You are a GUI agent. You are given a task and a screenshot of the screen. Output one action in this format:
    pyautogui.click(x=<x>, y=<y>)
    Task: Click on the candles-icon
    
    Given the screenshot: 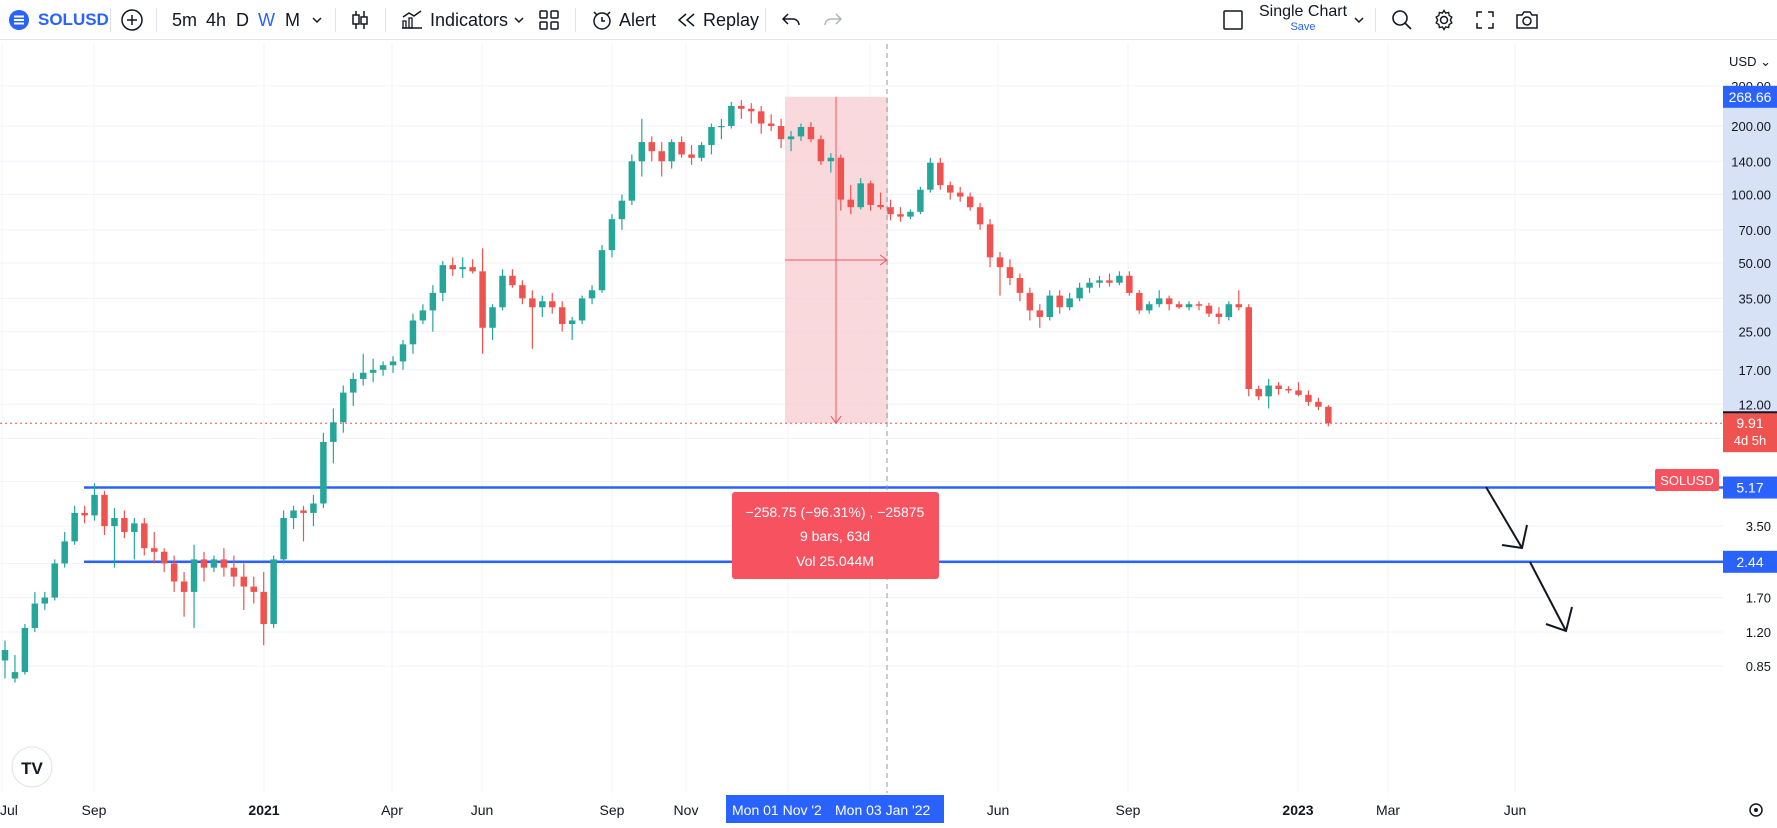 What is the action you would take?
    pyautogui.click(x=360, y=20)
    